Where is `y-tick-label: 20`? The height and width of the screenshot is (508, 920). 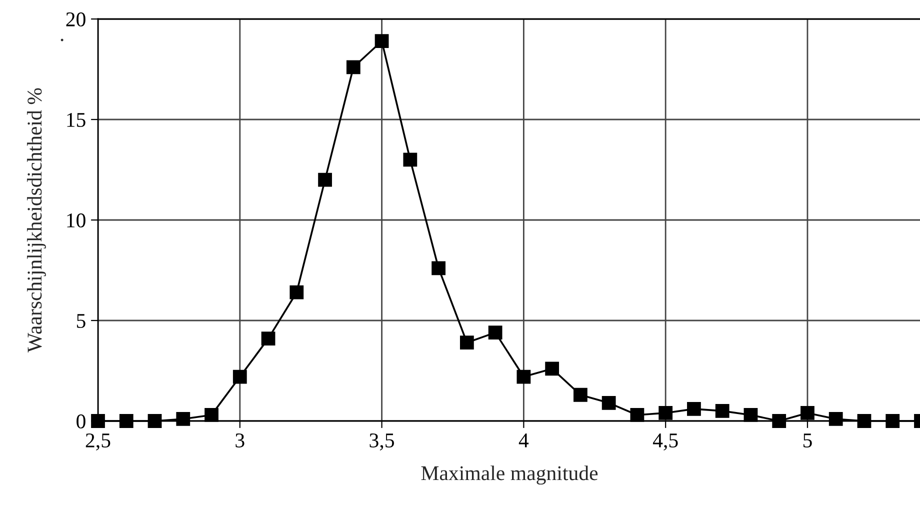 y-tick-label: 20 is located at coordinates (76, 19).